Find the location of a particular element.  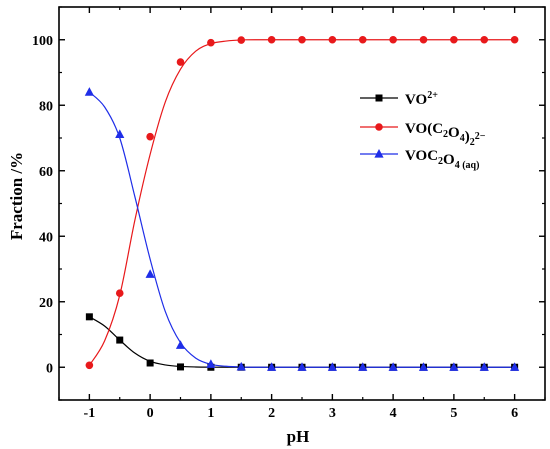

legend-label: VO(C2O4)22− is located at coordinates (445, 134).